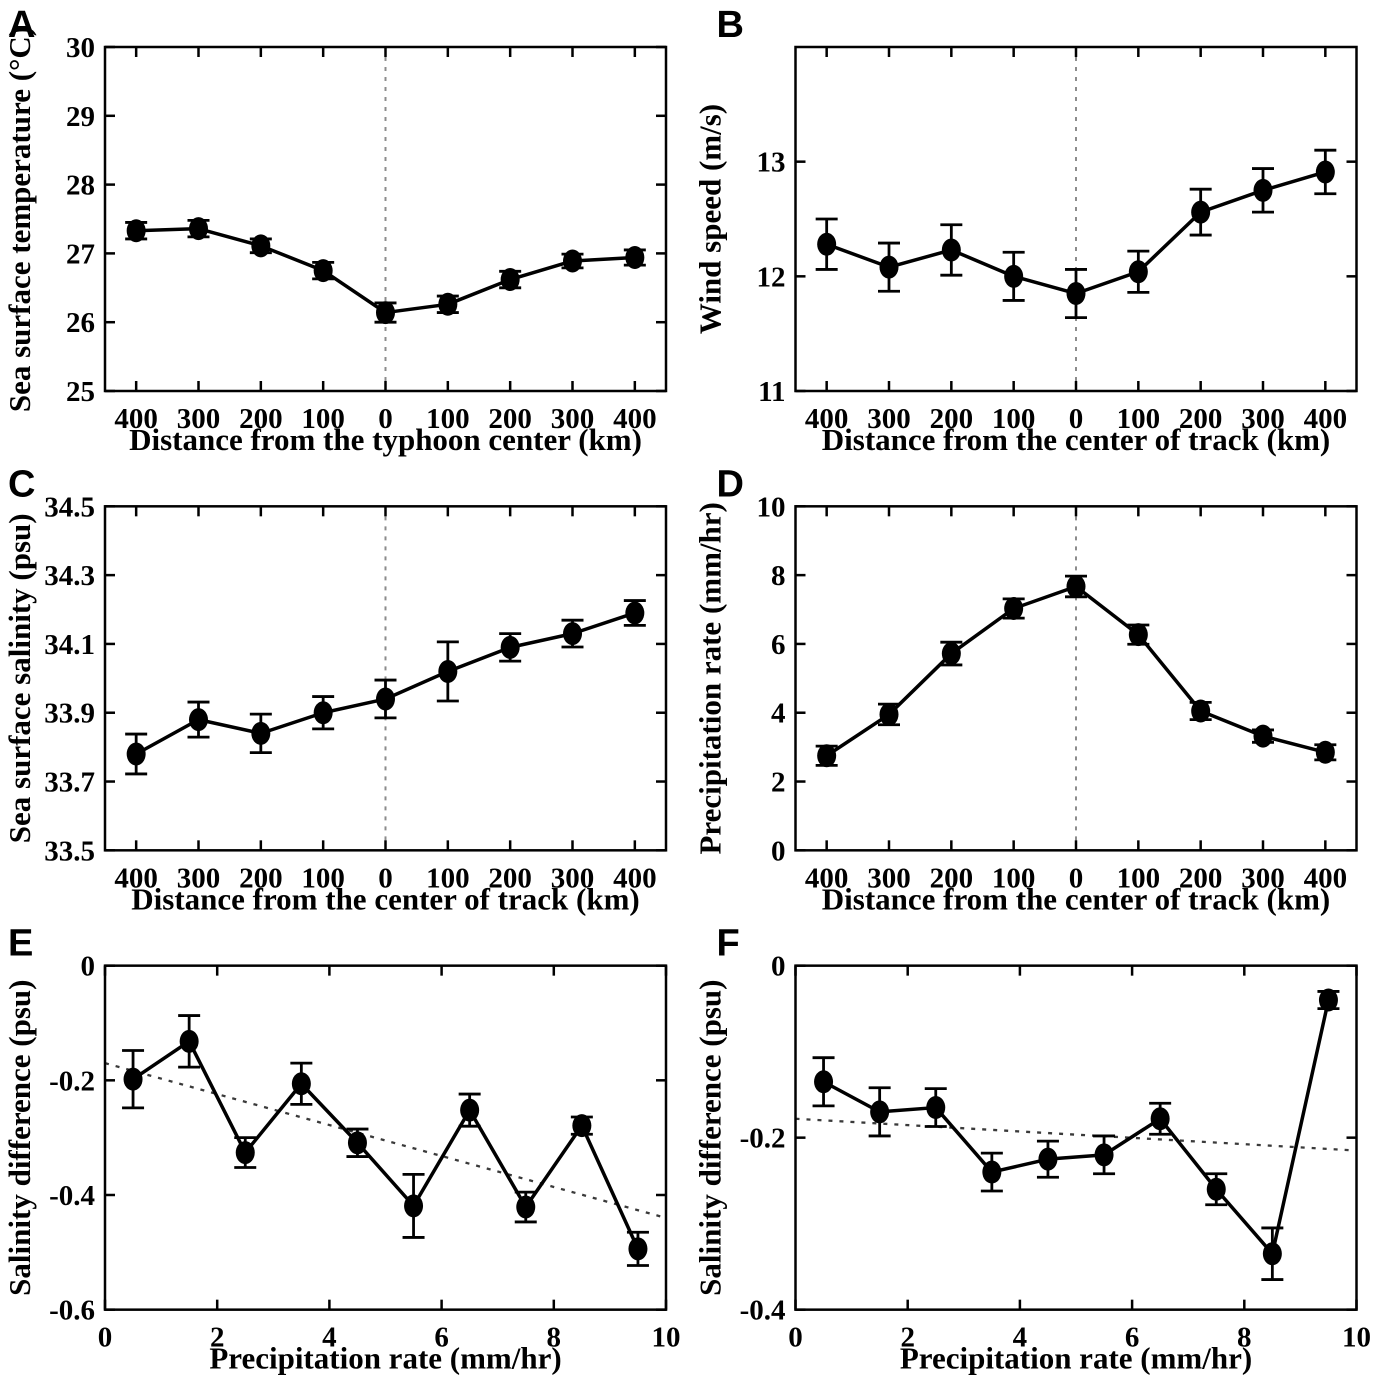 Image resolution: width=1381 pixels, height=1378 pixels. Describe the element at coordinates (730, 25) in the screenshot. I see `panel-letter-B: B` at that location.